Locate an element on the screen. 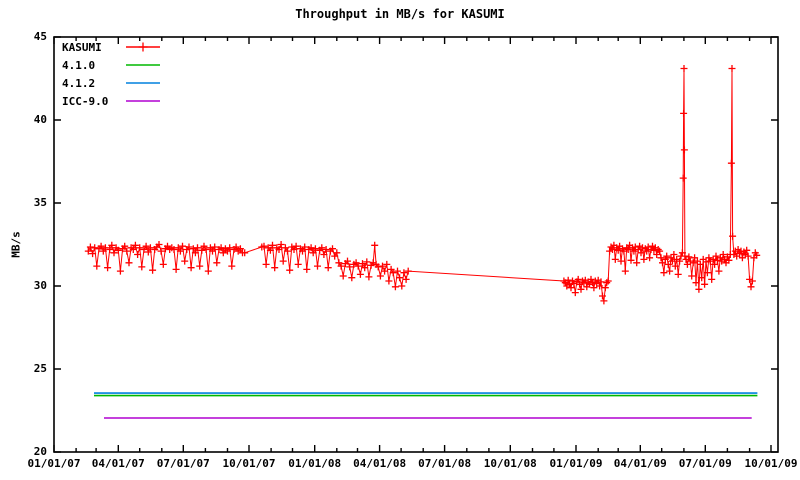 The image size is (800, 480). legend-entry-kasumi: KASUMI is located at coordinates (112, 47).